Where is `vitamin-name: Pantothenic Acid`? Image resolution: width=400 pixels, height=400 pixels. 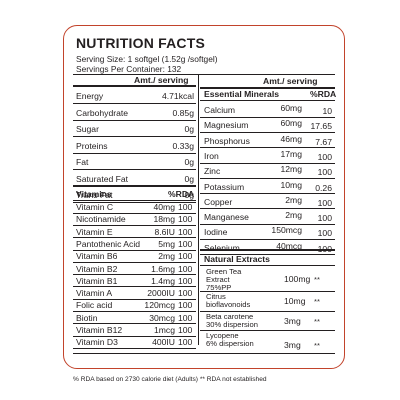
vitamin-name: Pantothenic Acid is located at coordinates (108, 243).